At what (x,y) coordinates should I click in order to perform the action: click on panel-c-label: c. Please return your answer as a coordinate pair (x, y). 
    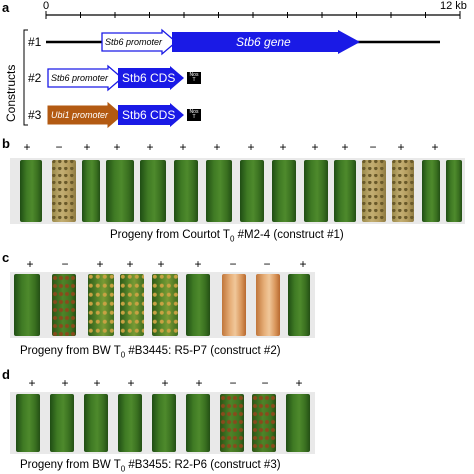
    Looking at the image, I should click on (6, 257).